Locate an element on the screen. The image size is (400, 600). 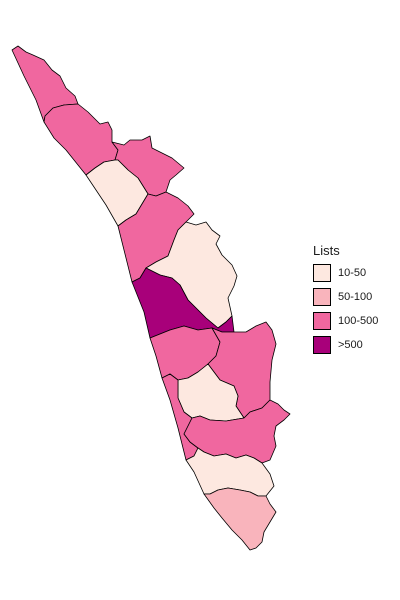
legend-item: >500 is located at coordinates (345, 345).